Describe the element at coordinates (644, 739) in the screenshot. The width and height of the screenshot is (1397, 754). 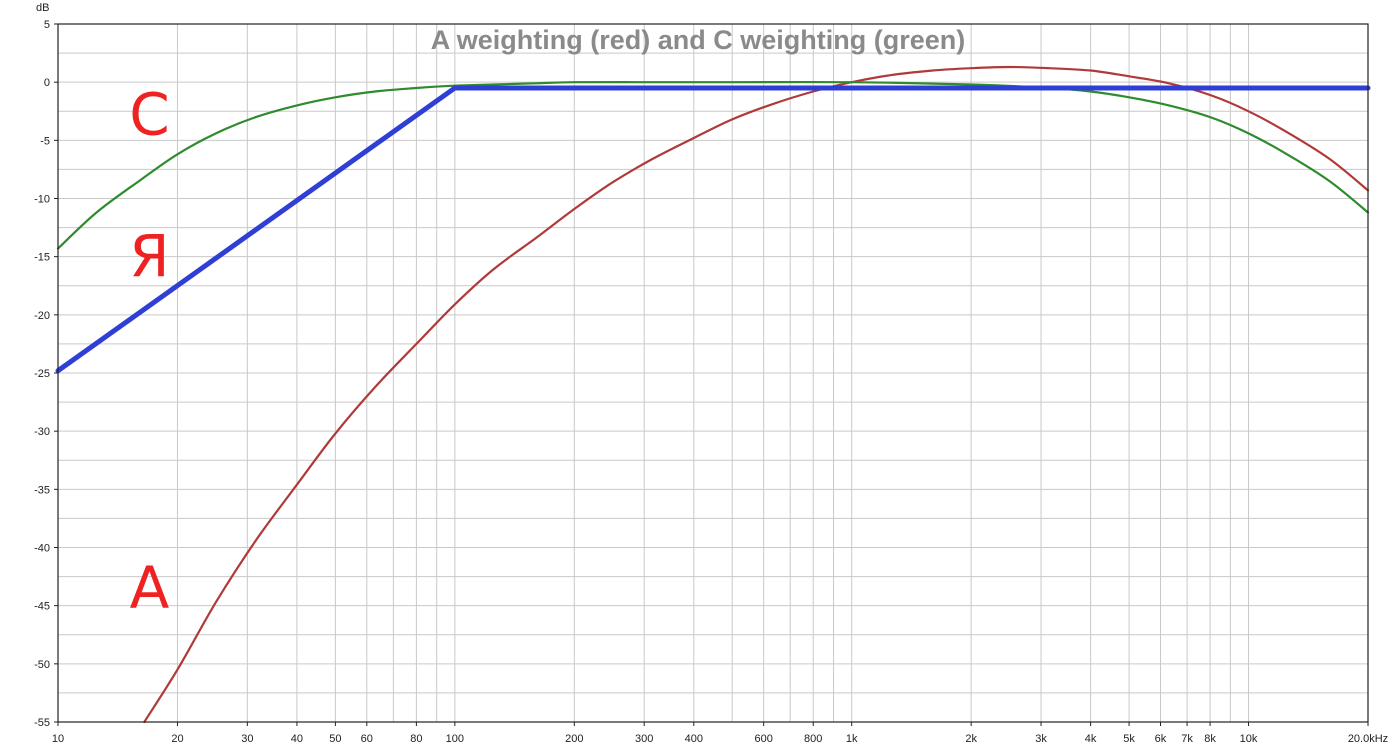
I see `x-tick-label: 300` at that location.